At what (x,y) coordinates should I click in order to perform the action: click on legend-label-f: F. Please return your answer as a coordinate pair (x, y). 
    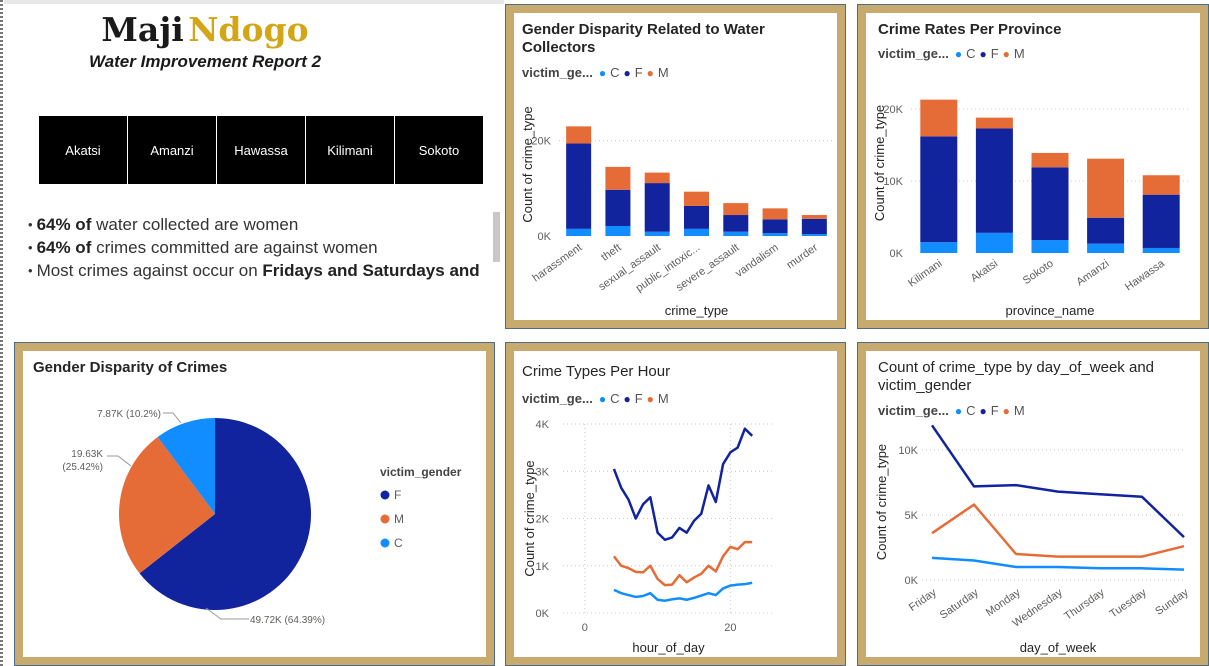
    Looking at the image, I should click on (994, 53).